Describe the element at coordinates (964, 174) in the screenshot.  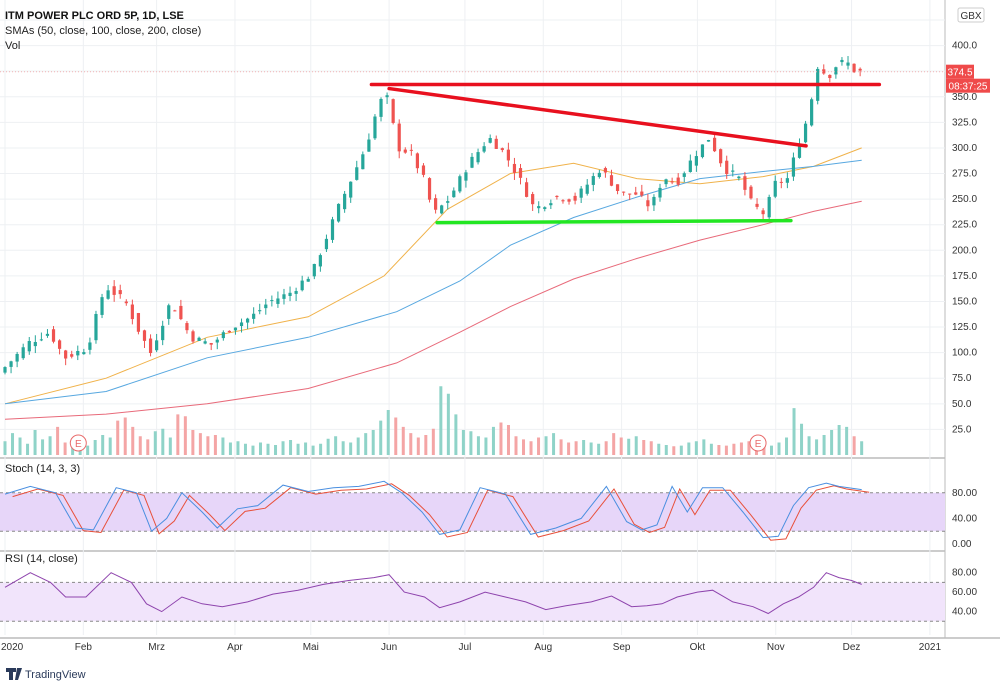
I see `price-tick-label: 275.0` at that location.